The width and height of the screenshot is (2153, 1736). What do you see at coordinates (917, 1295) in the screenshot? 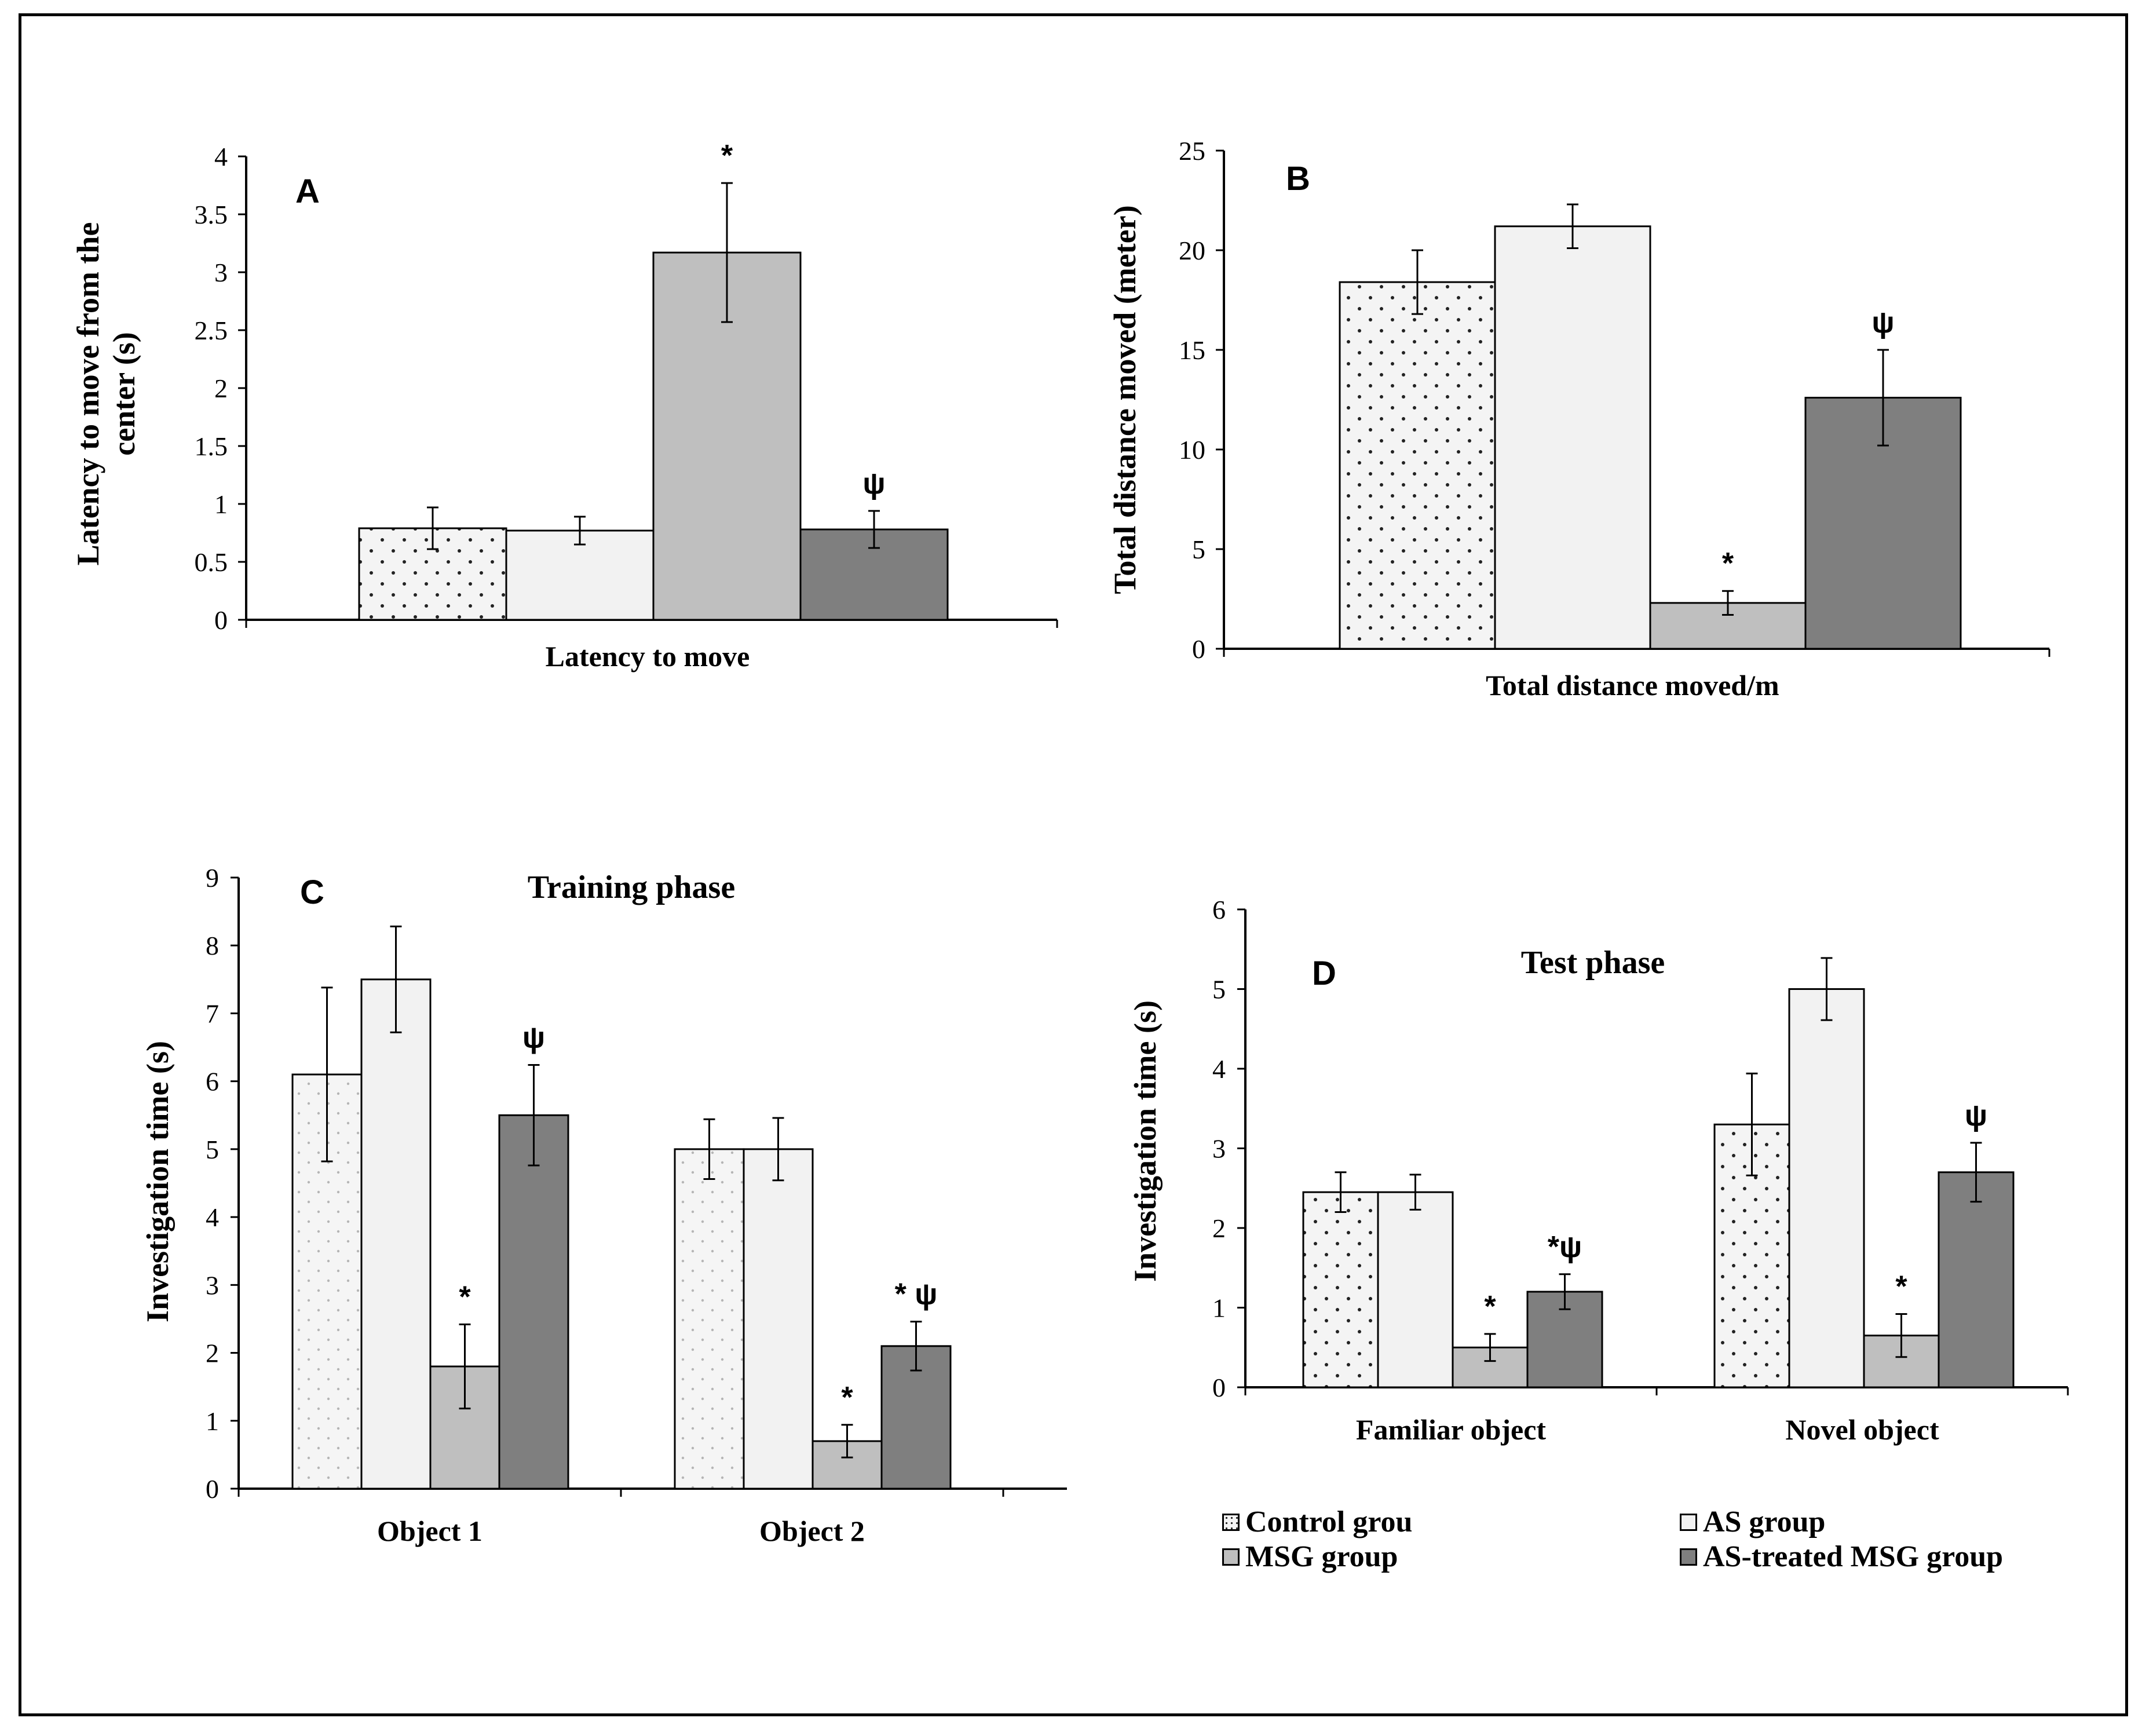
I see `significance-marker: * ψ` at bounding box center [917, 1295].